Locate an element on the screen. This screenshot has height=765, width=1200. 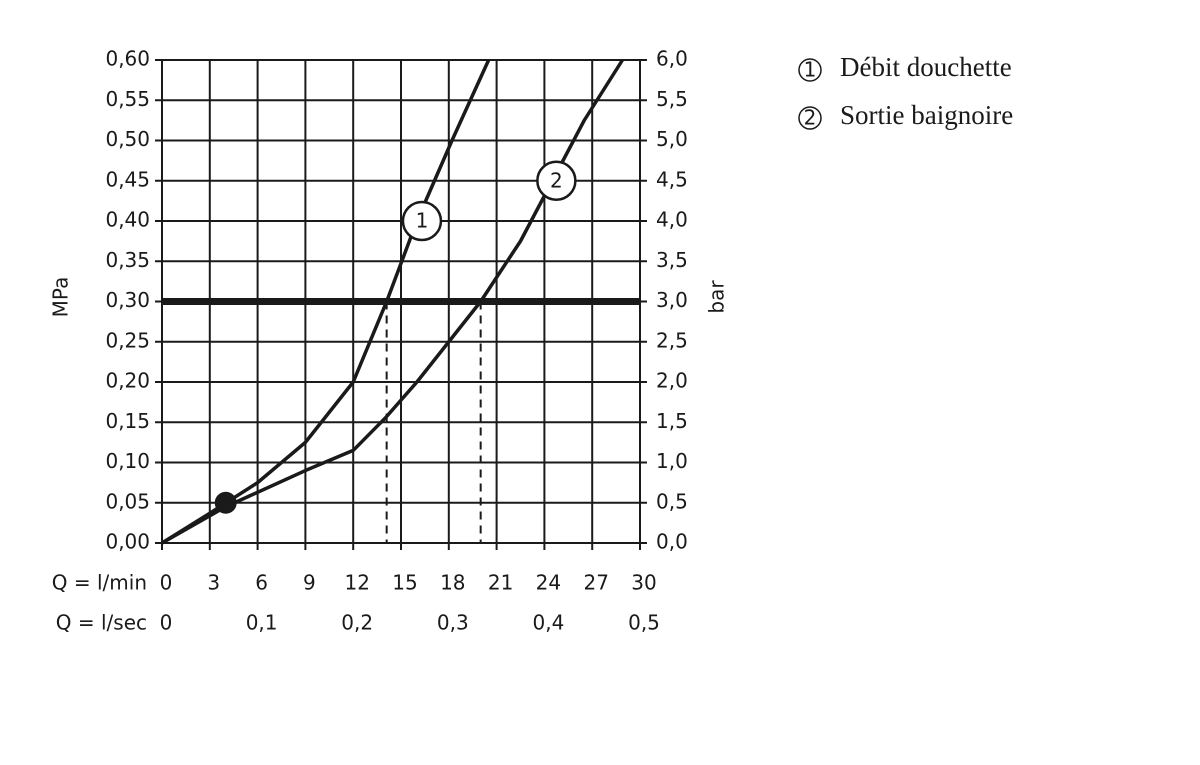
legend-label: Débit douchette is located at coordinates (926, 67).